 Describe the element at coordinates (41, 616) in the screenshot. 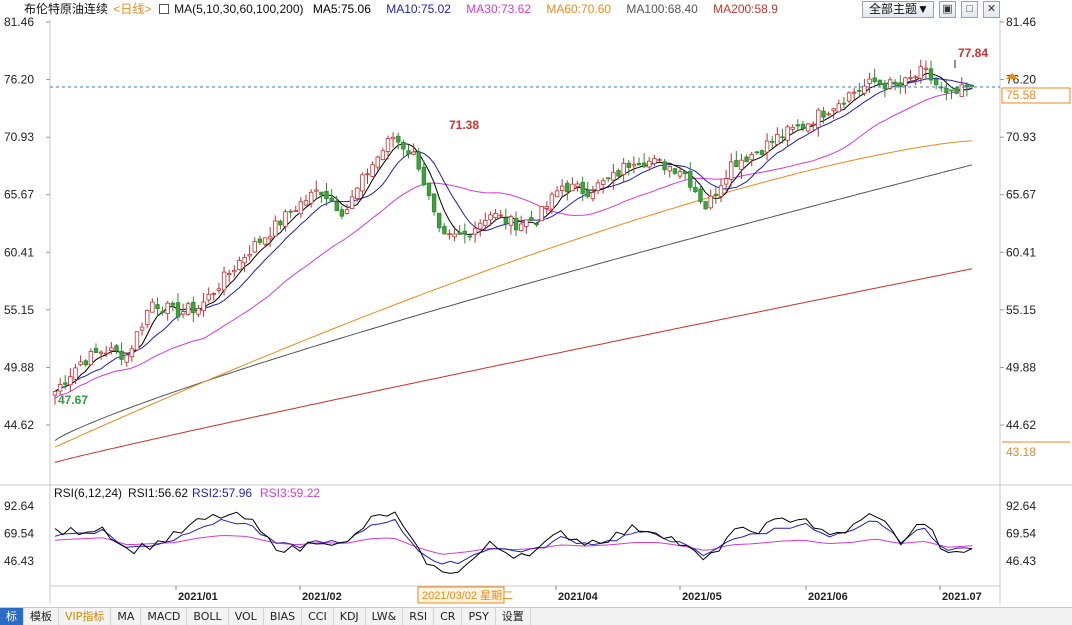

I see `indicator-tab-1: 模板` at that location.